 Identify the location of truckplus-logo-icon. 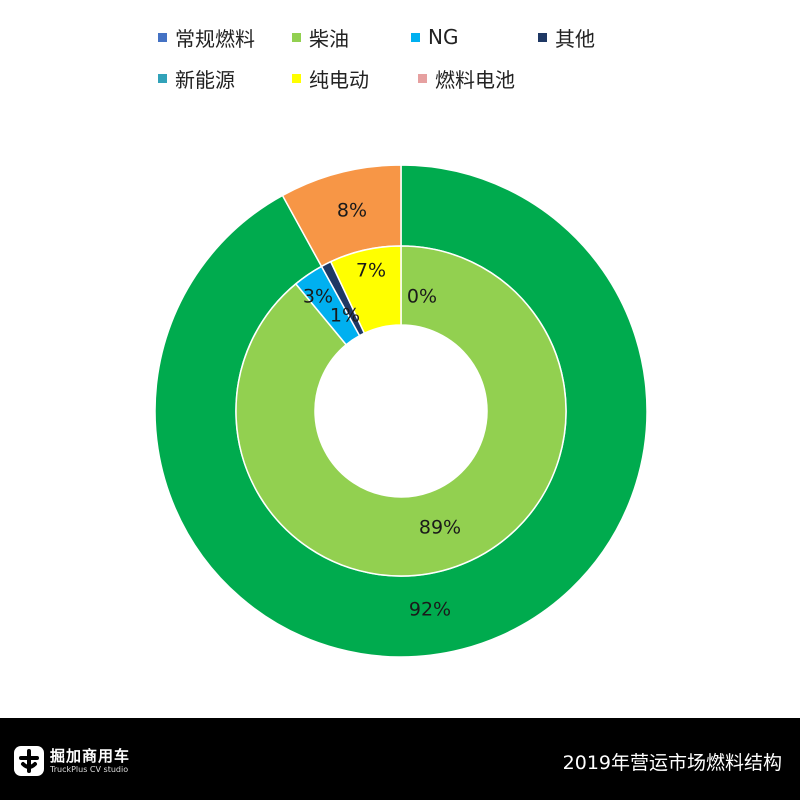
(29, 761).